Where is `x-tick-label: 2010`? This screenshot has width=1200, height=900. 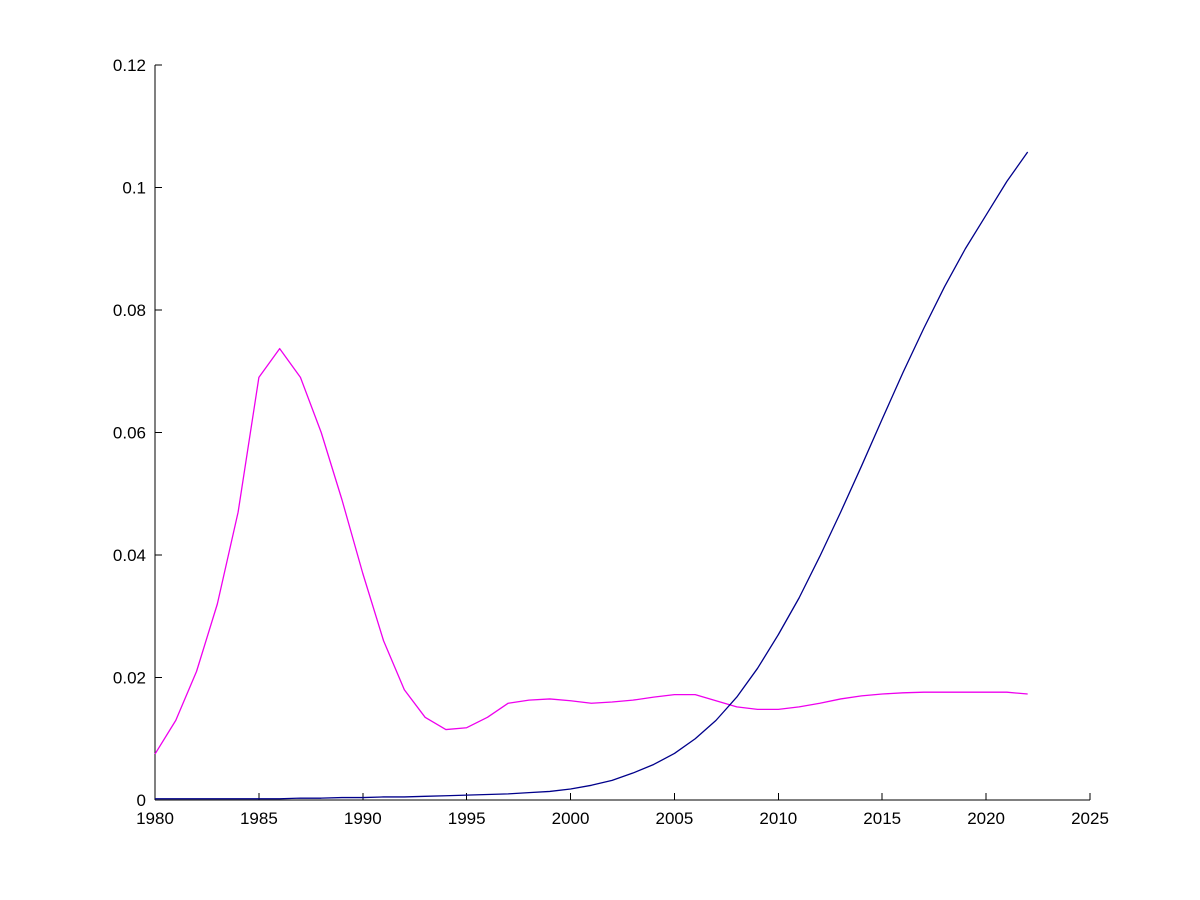
x-tick-label: 2010 is located at coordinates (778, 818).